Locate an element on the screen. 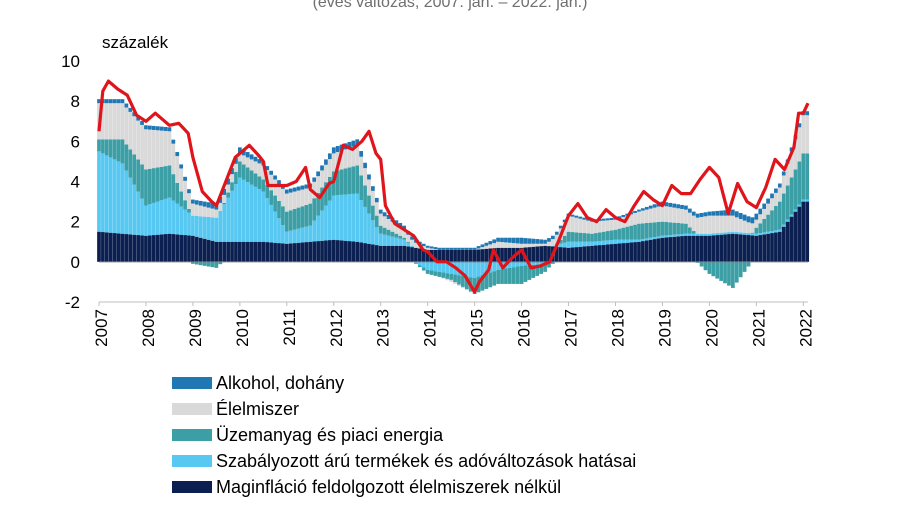 This screenshot has height=505, width=900. x-tick-label: 2015 is located at coordinates (477, 328).